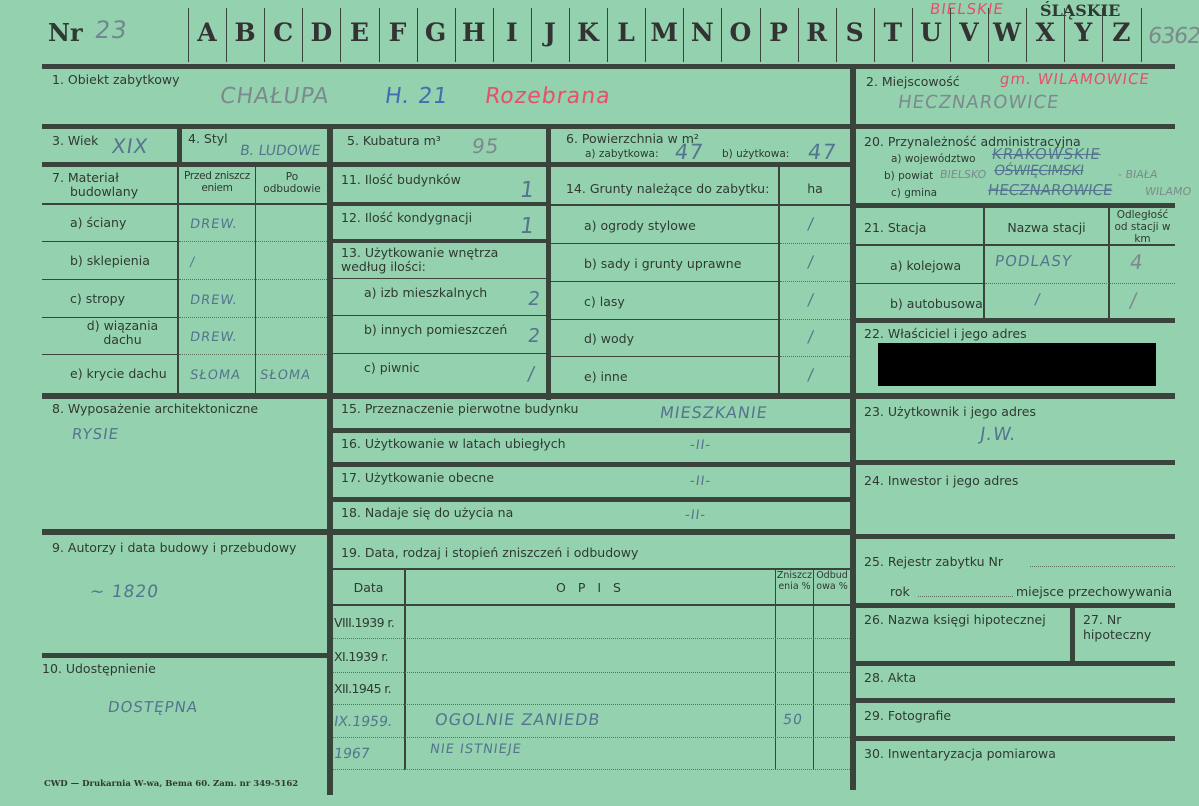 This screenshot has width=1199, height=806. Describe the element at coordinates (1117, 627) in the screenshot. I see `field-27-label: 27. Nr hipoteczny` at that location.